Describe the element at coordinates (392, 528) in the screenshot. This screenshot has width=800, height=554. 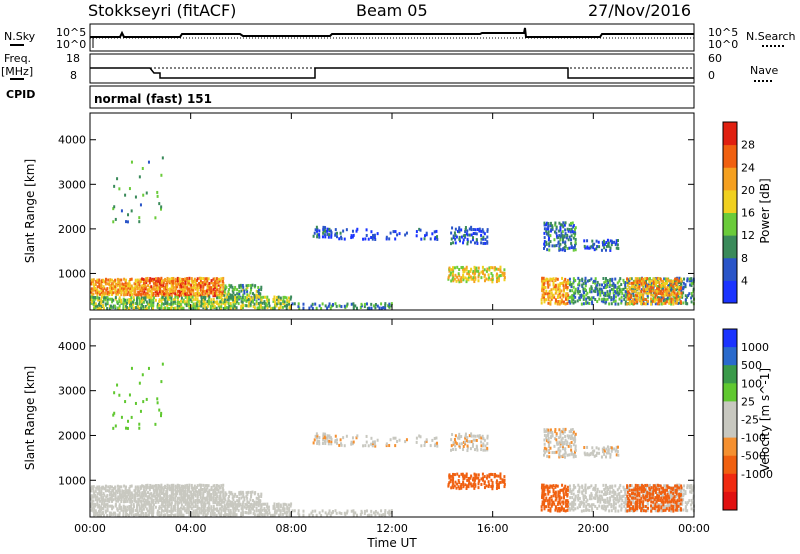
I see `xtick-label: 12:00` at that location.